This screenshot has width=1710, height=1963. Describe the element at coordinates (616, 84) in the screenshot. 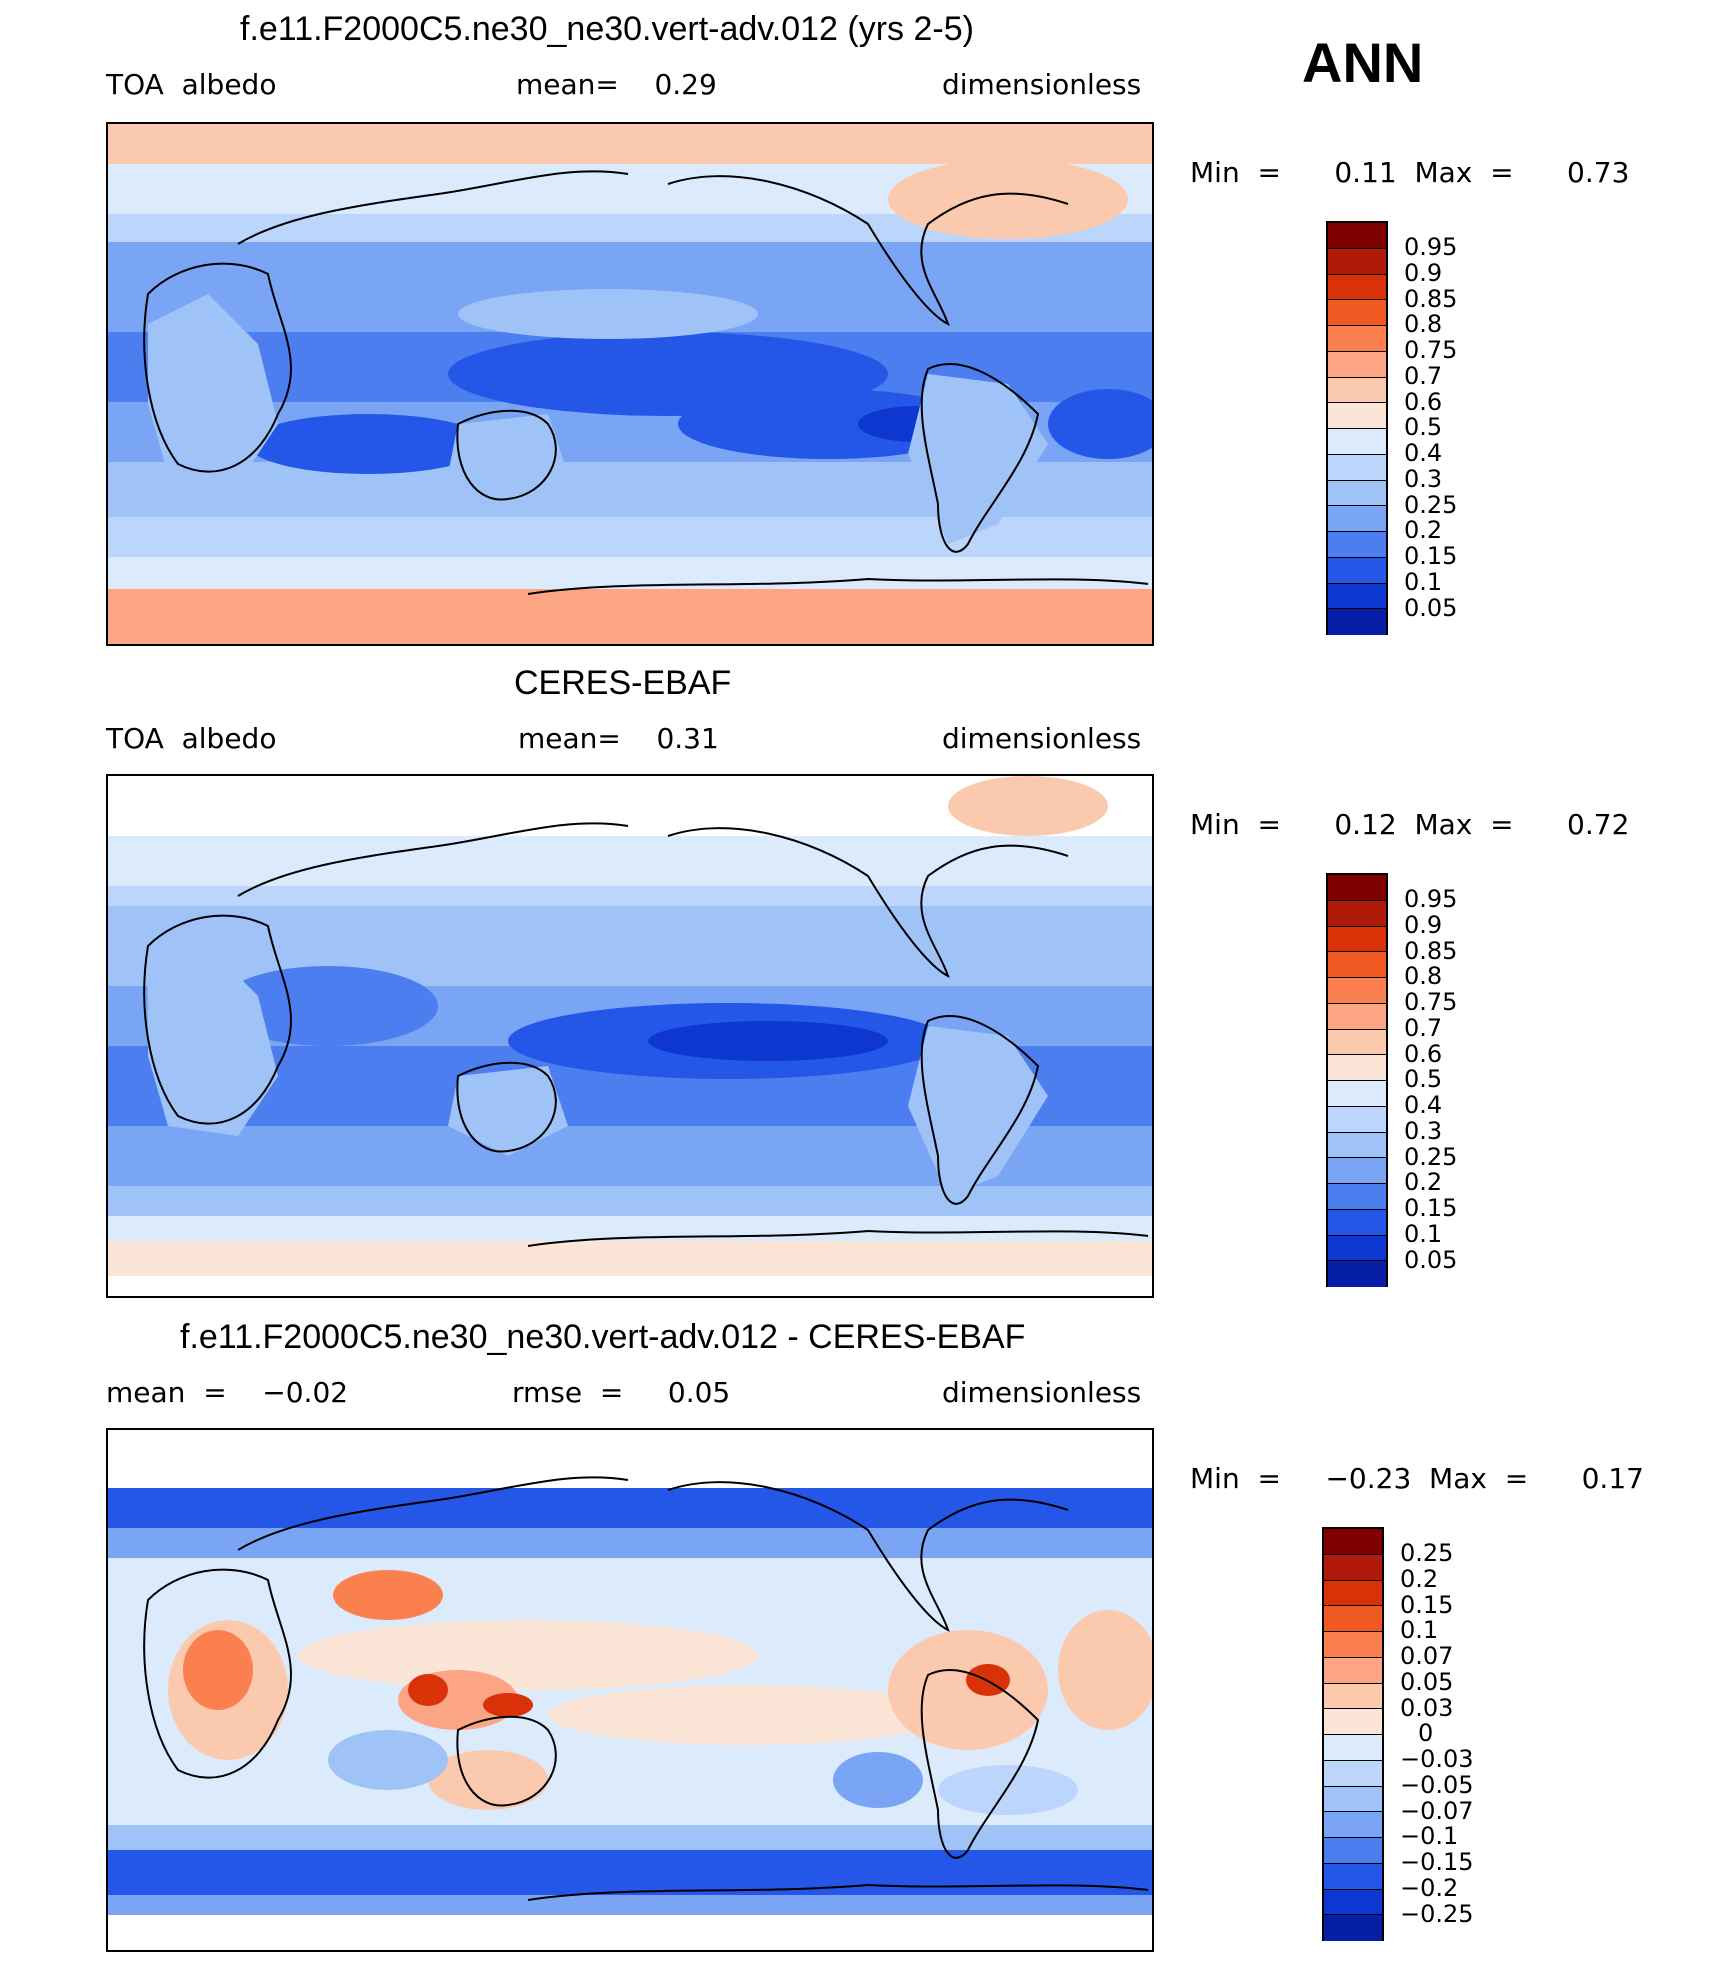

I see `mean-label-model: mean= 0.29` at that location.